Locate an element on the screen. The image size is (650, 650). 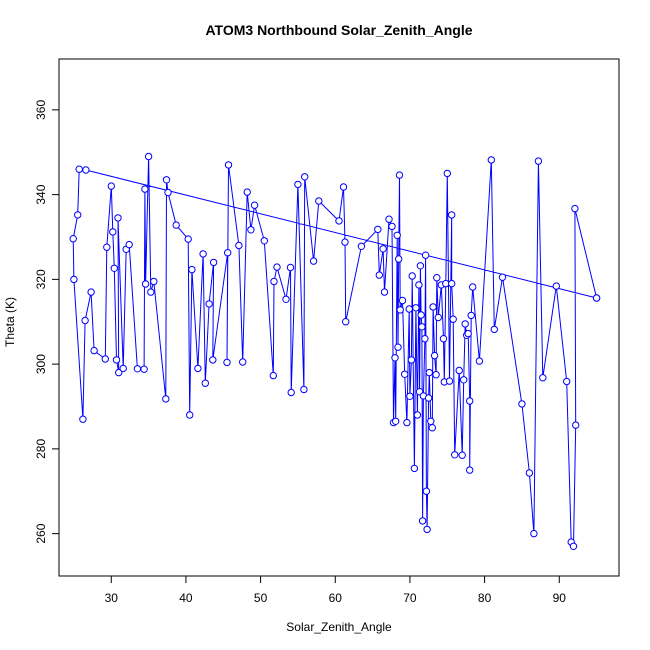
y-tick-label: 320 is located at coordinates (41, 279).